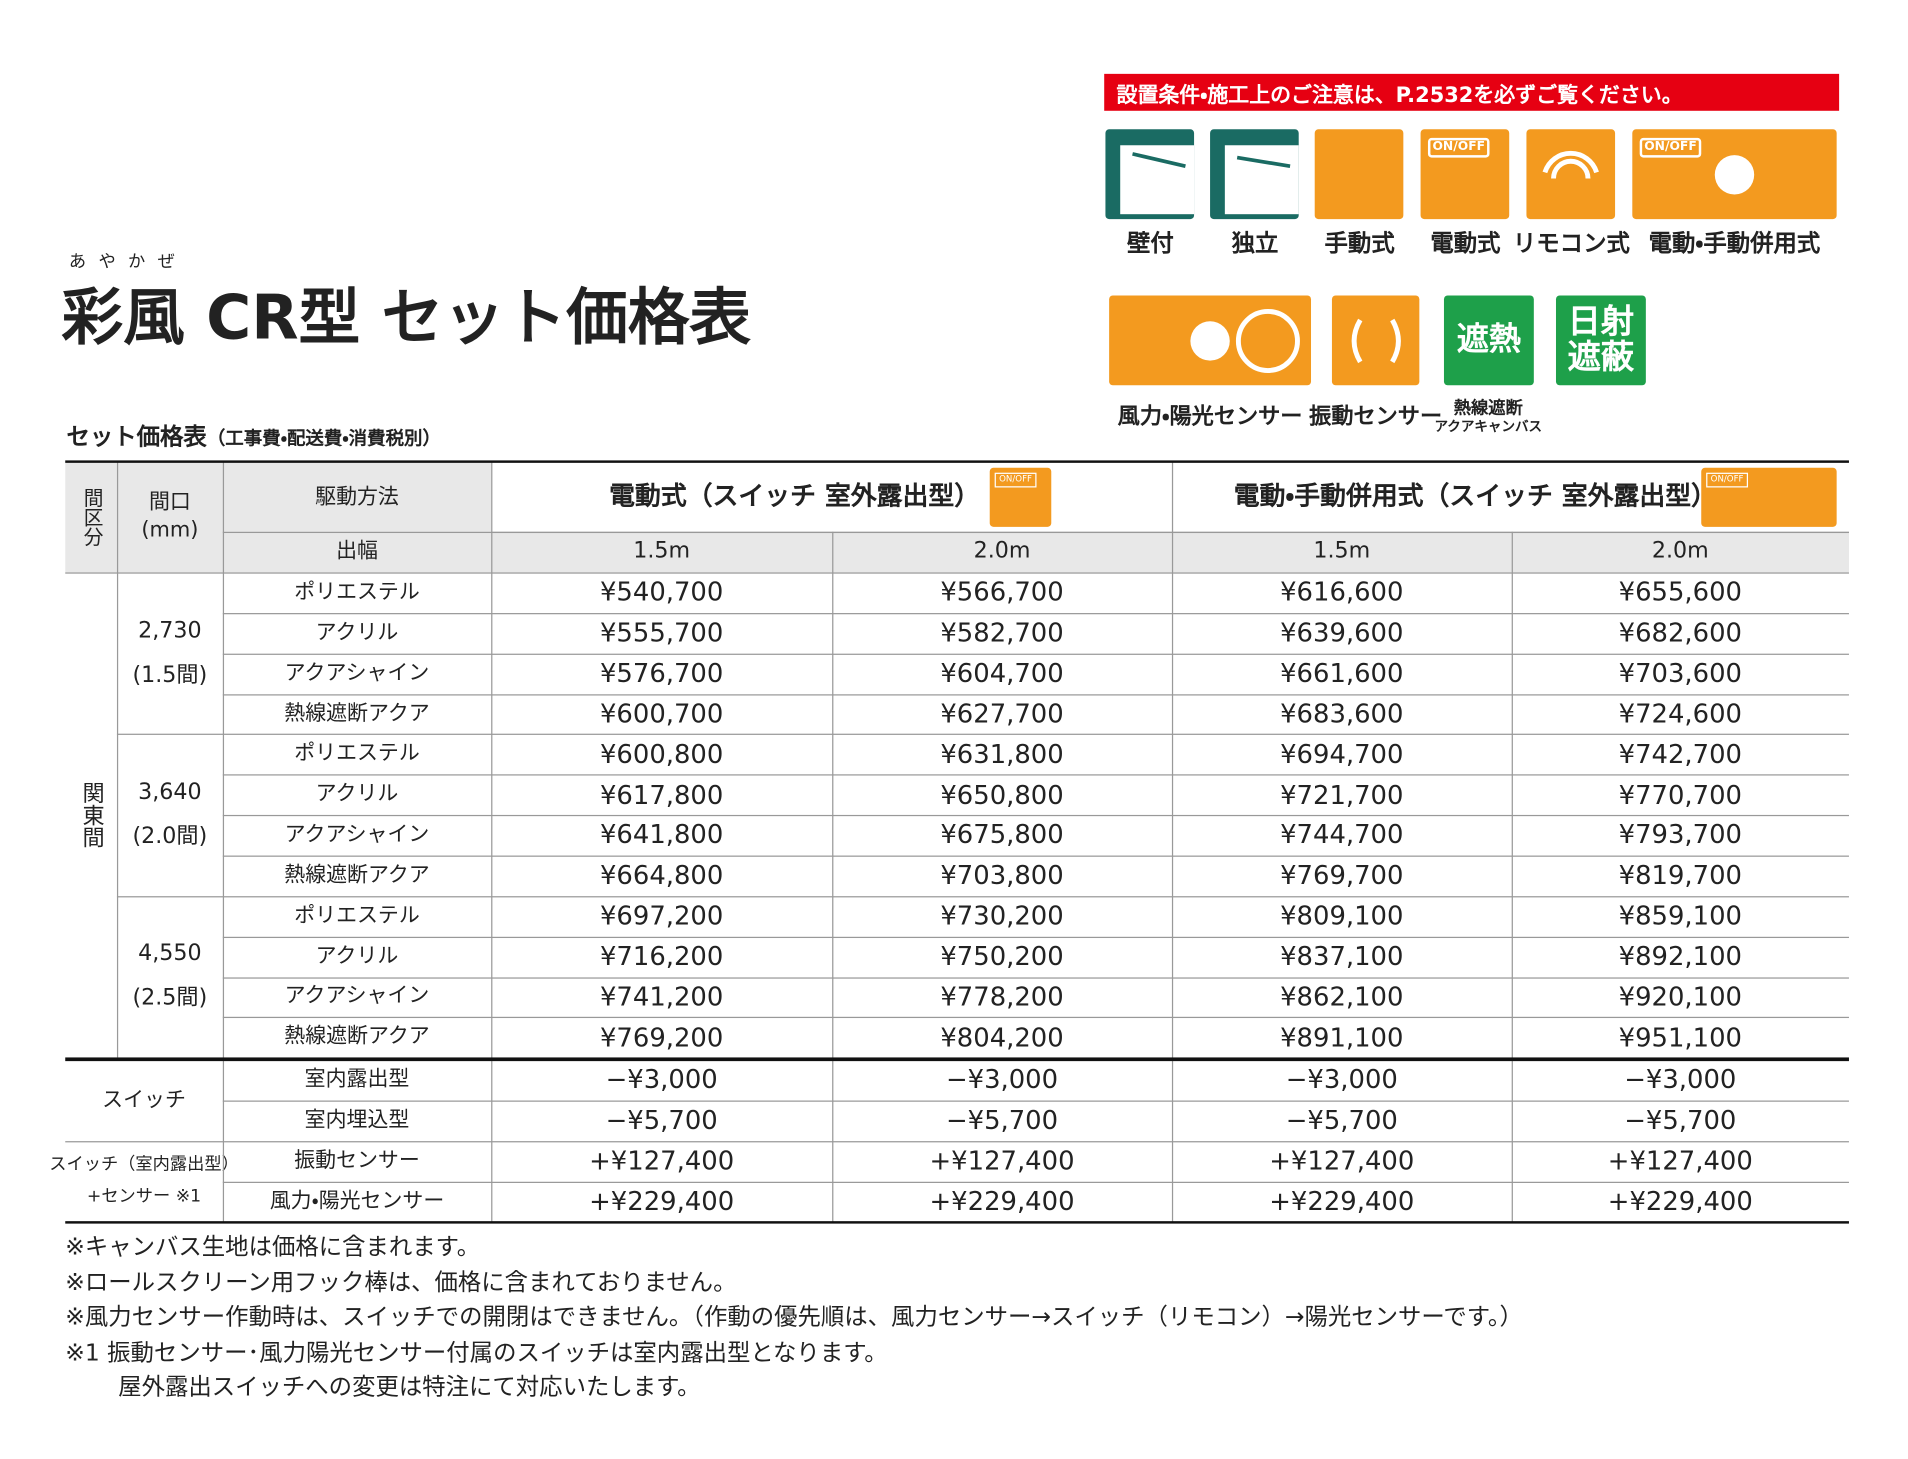 This screenshot has height=1459, width=1908. What do you see at coordinates (91, 815) in the screenshot?
I see `zone: 関東間` at bounding box center [91, 815].